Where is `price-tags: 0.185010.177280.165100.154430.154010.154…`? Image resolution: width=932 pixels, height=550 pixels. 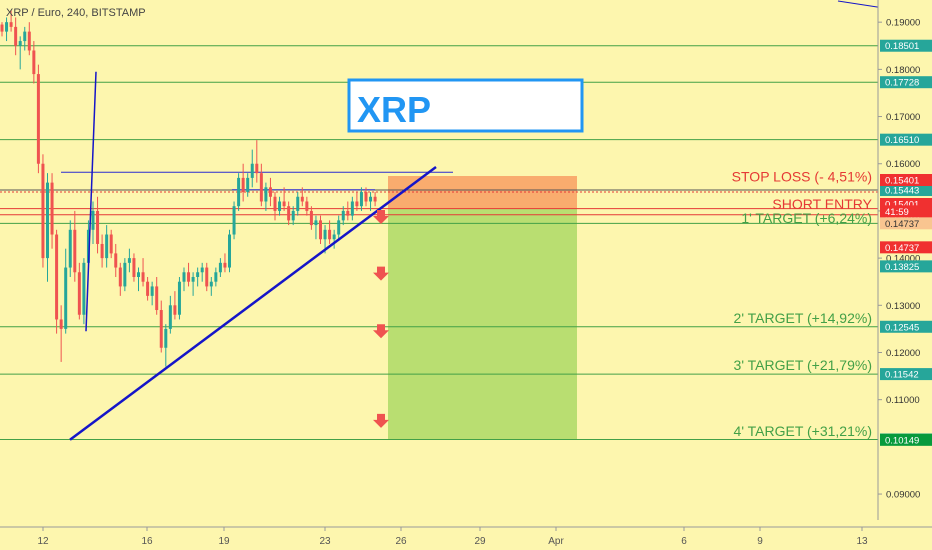
price-tags: 0.185010.177280.165100.154430.154010.154… is located at coordinates (906, 242).